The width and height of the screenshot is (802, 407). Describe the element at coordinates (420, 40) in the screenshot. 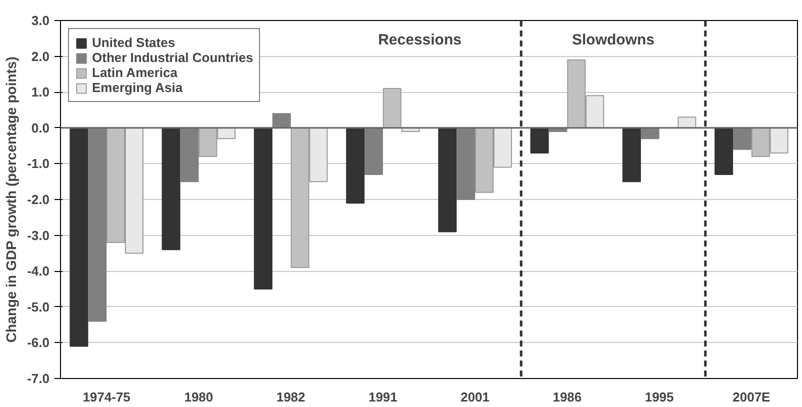

I see `annotation: Recessions` at that location.